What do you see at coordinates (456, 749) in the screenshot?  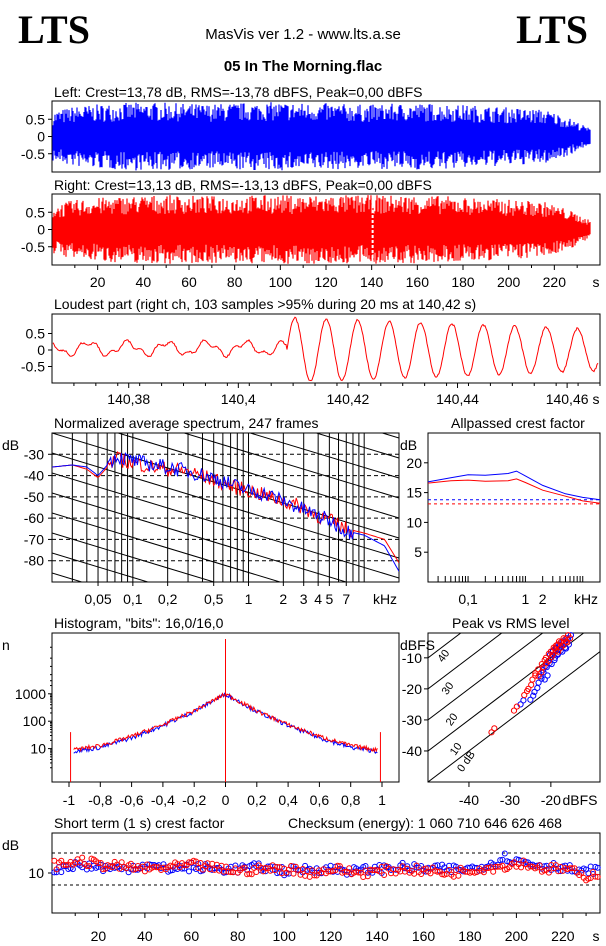 I see `peak-vs-rms-diagonal-label: 10` at bounding box center [456, 749].